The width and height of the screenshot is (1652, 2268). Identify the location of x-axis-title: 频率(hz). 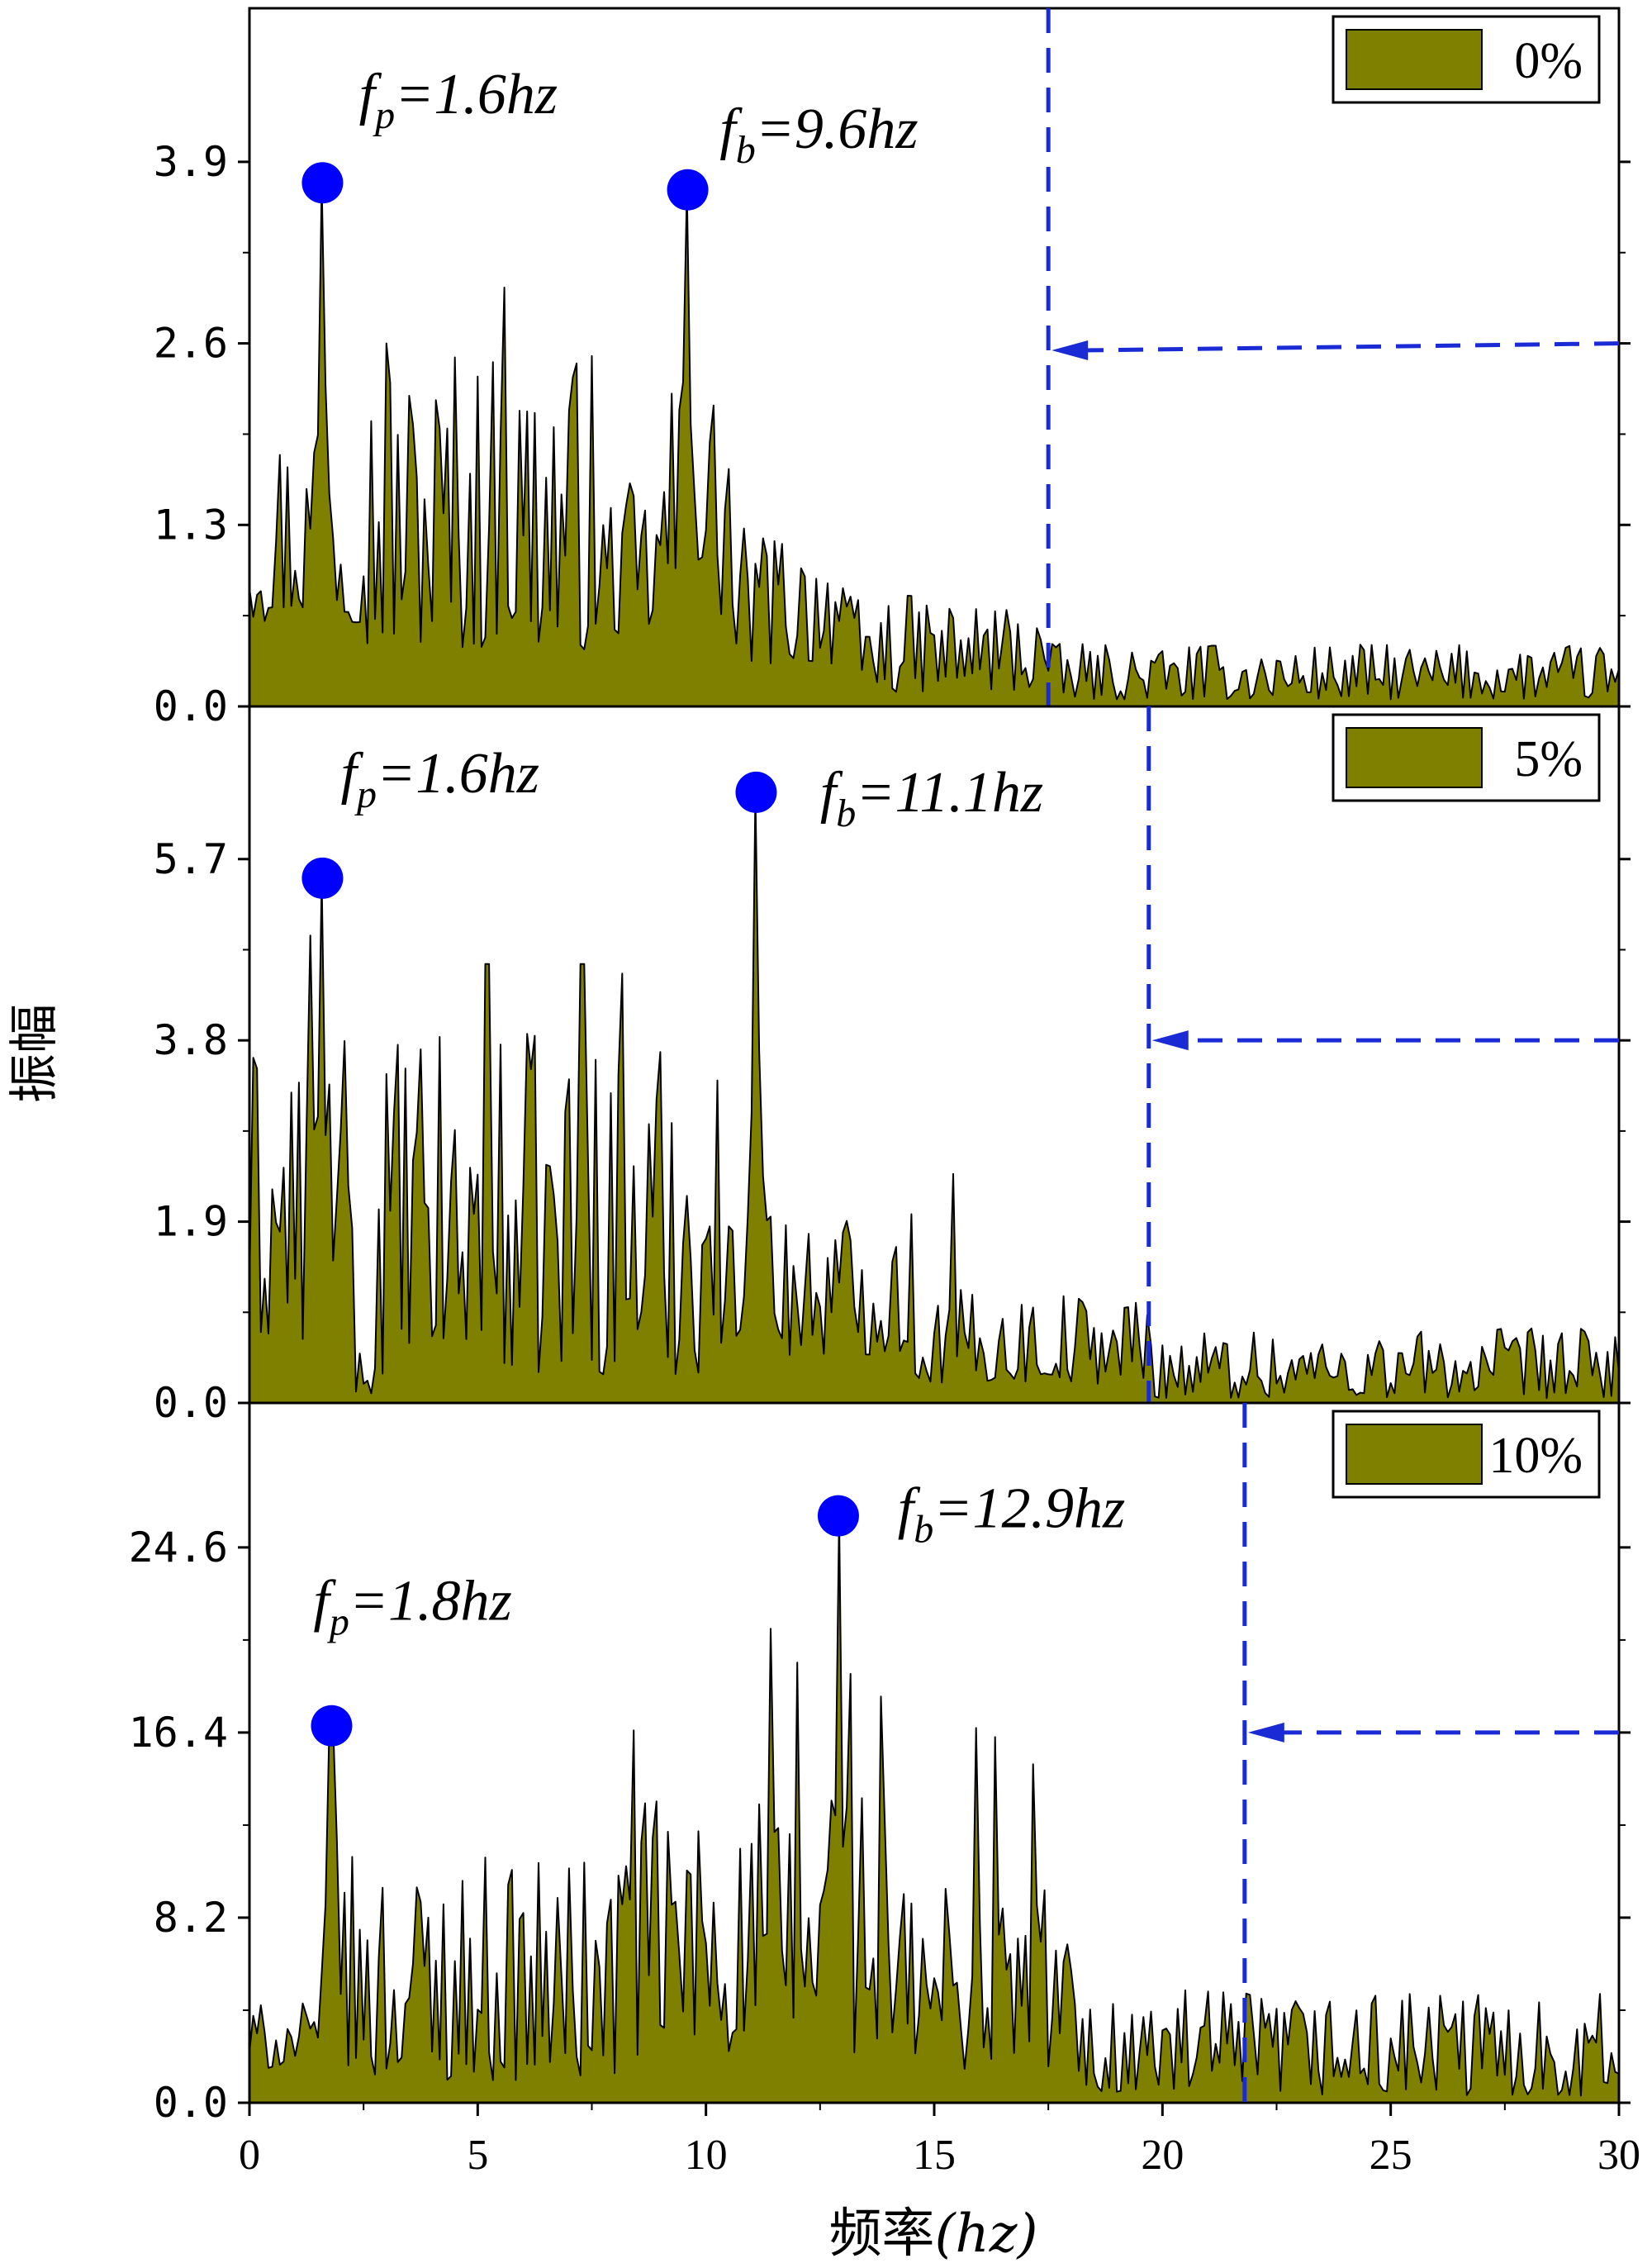
(933, 2234).